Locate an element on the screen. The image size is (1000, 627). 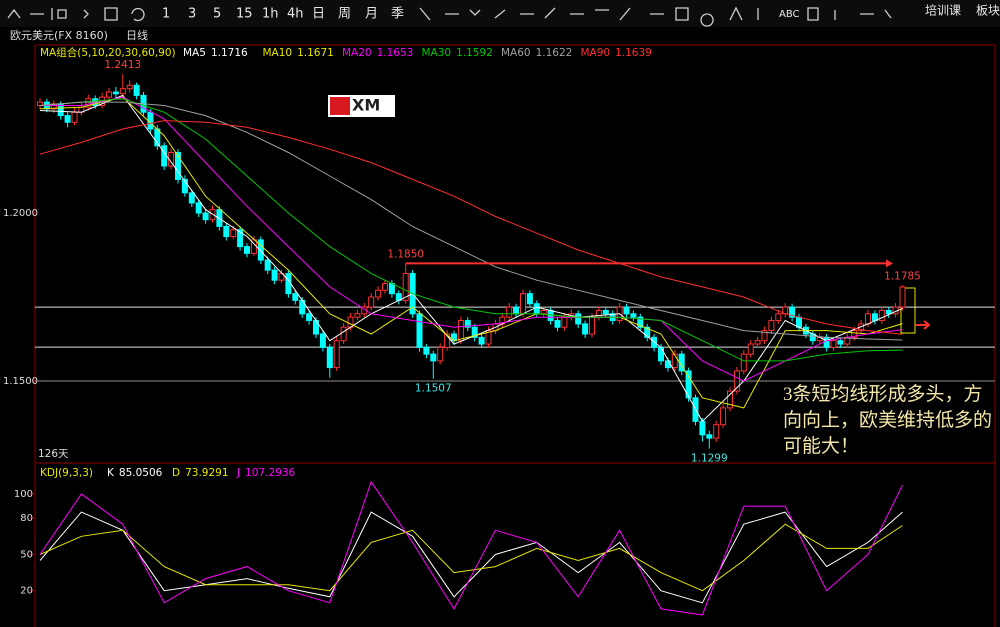
symbol: 欧元美元(FX 8160) is located at coordinates (59, 35).